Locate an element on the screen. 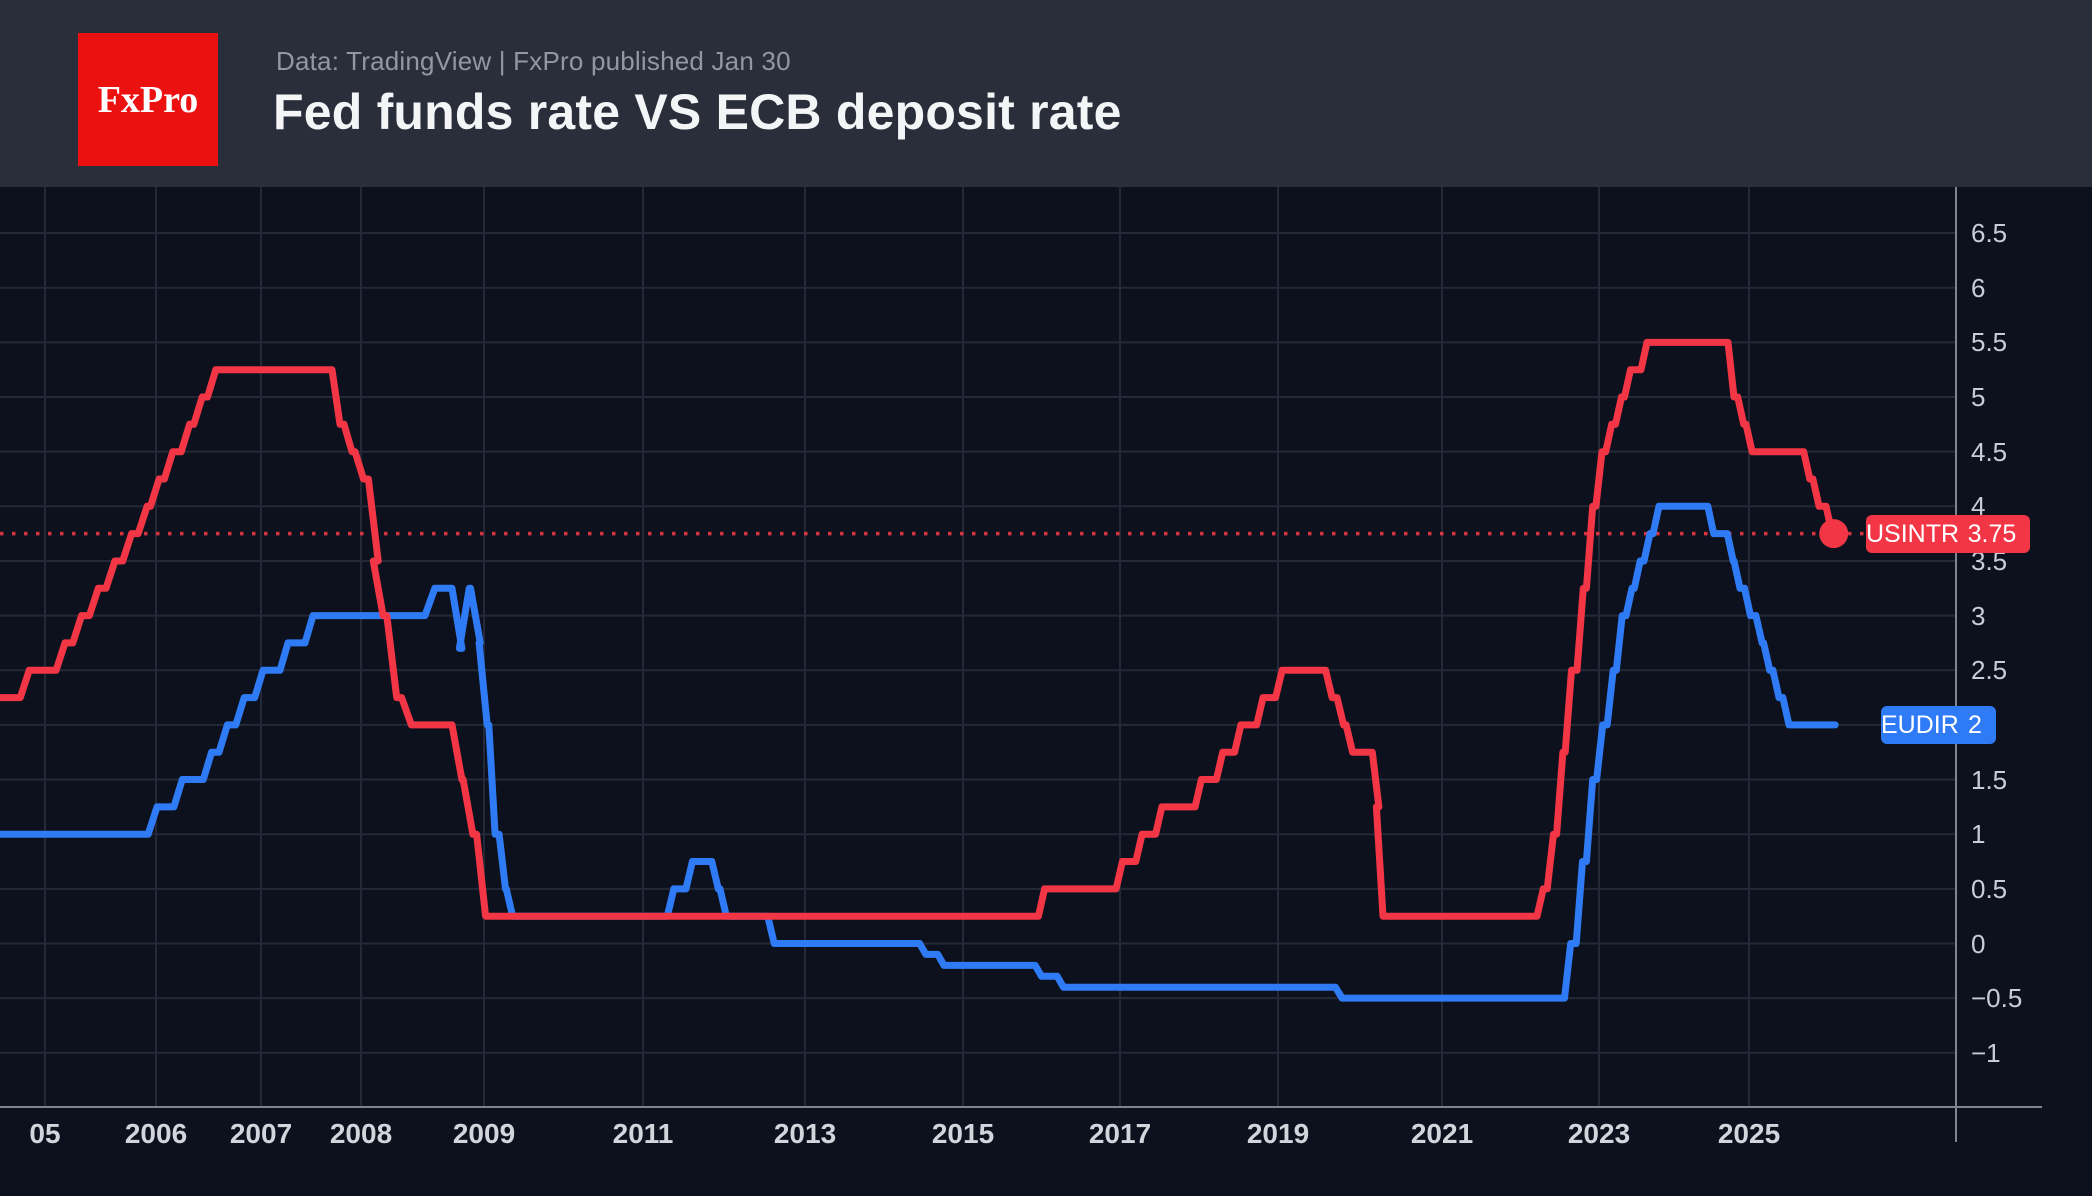  y-tick-label: −1 is located at coordinates (1986, 1052).